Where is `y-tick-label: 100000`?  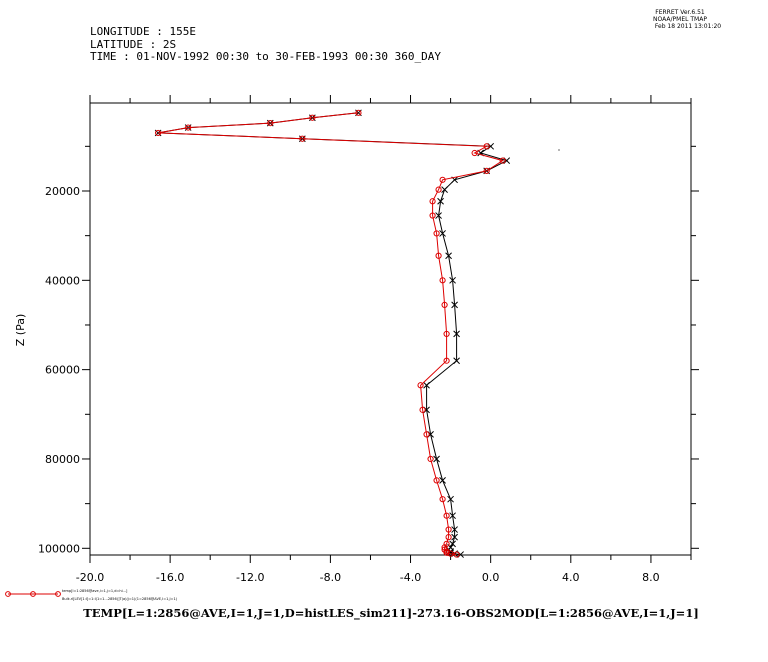 y-tick-label: 100000 is located at coordinates (59, 548).